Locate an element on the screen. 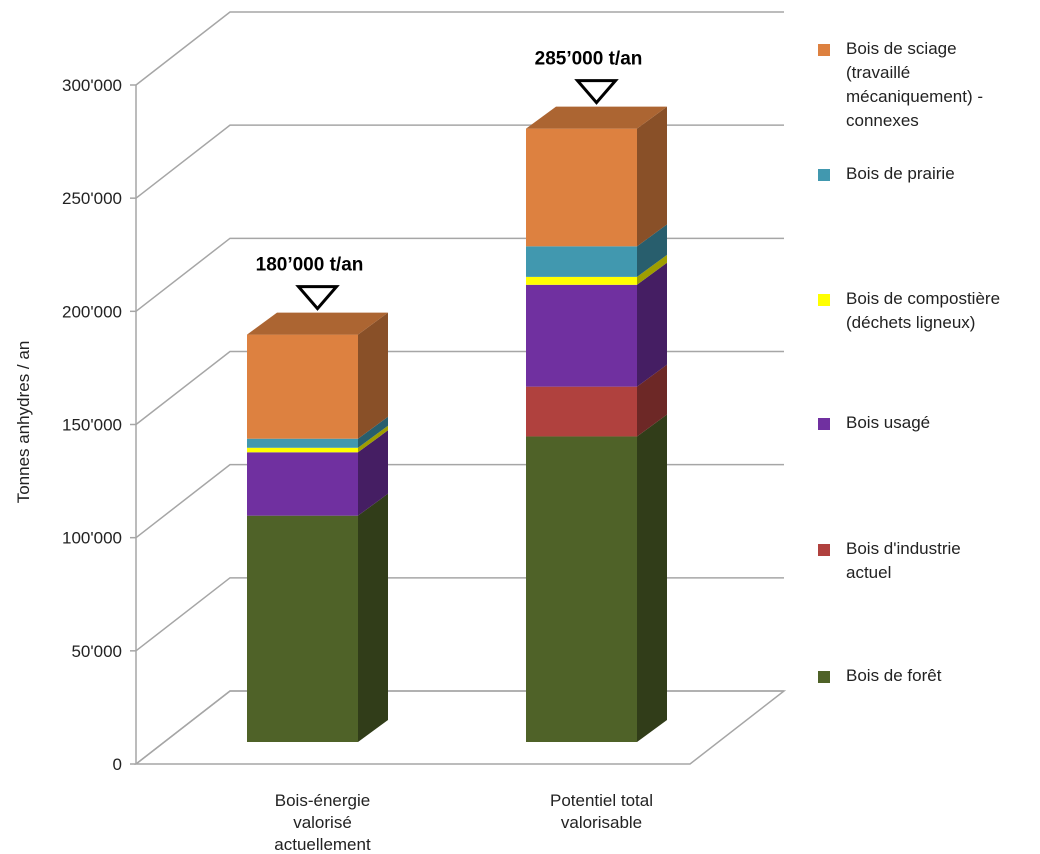 The width and height of the screenshot is (1040, 854). total-annotation: 285’000 t/an is located at coordinates (589, 59).